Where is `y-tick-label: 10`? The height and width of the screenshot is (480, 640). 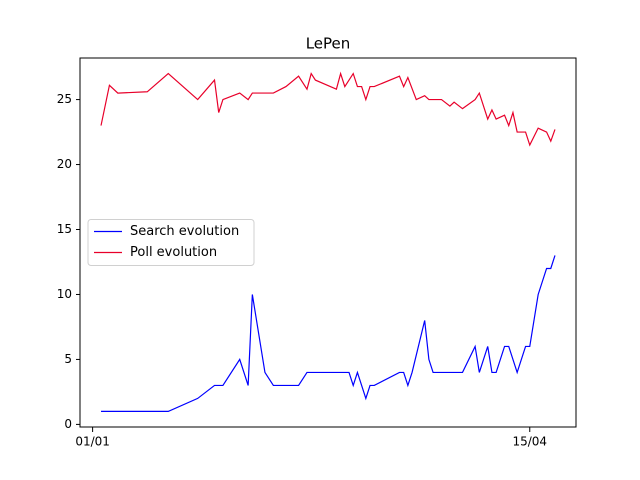
y-tick-label: 10 is located at coordinates (64, 294).